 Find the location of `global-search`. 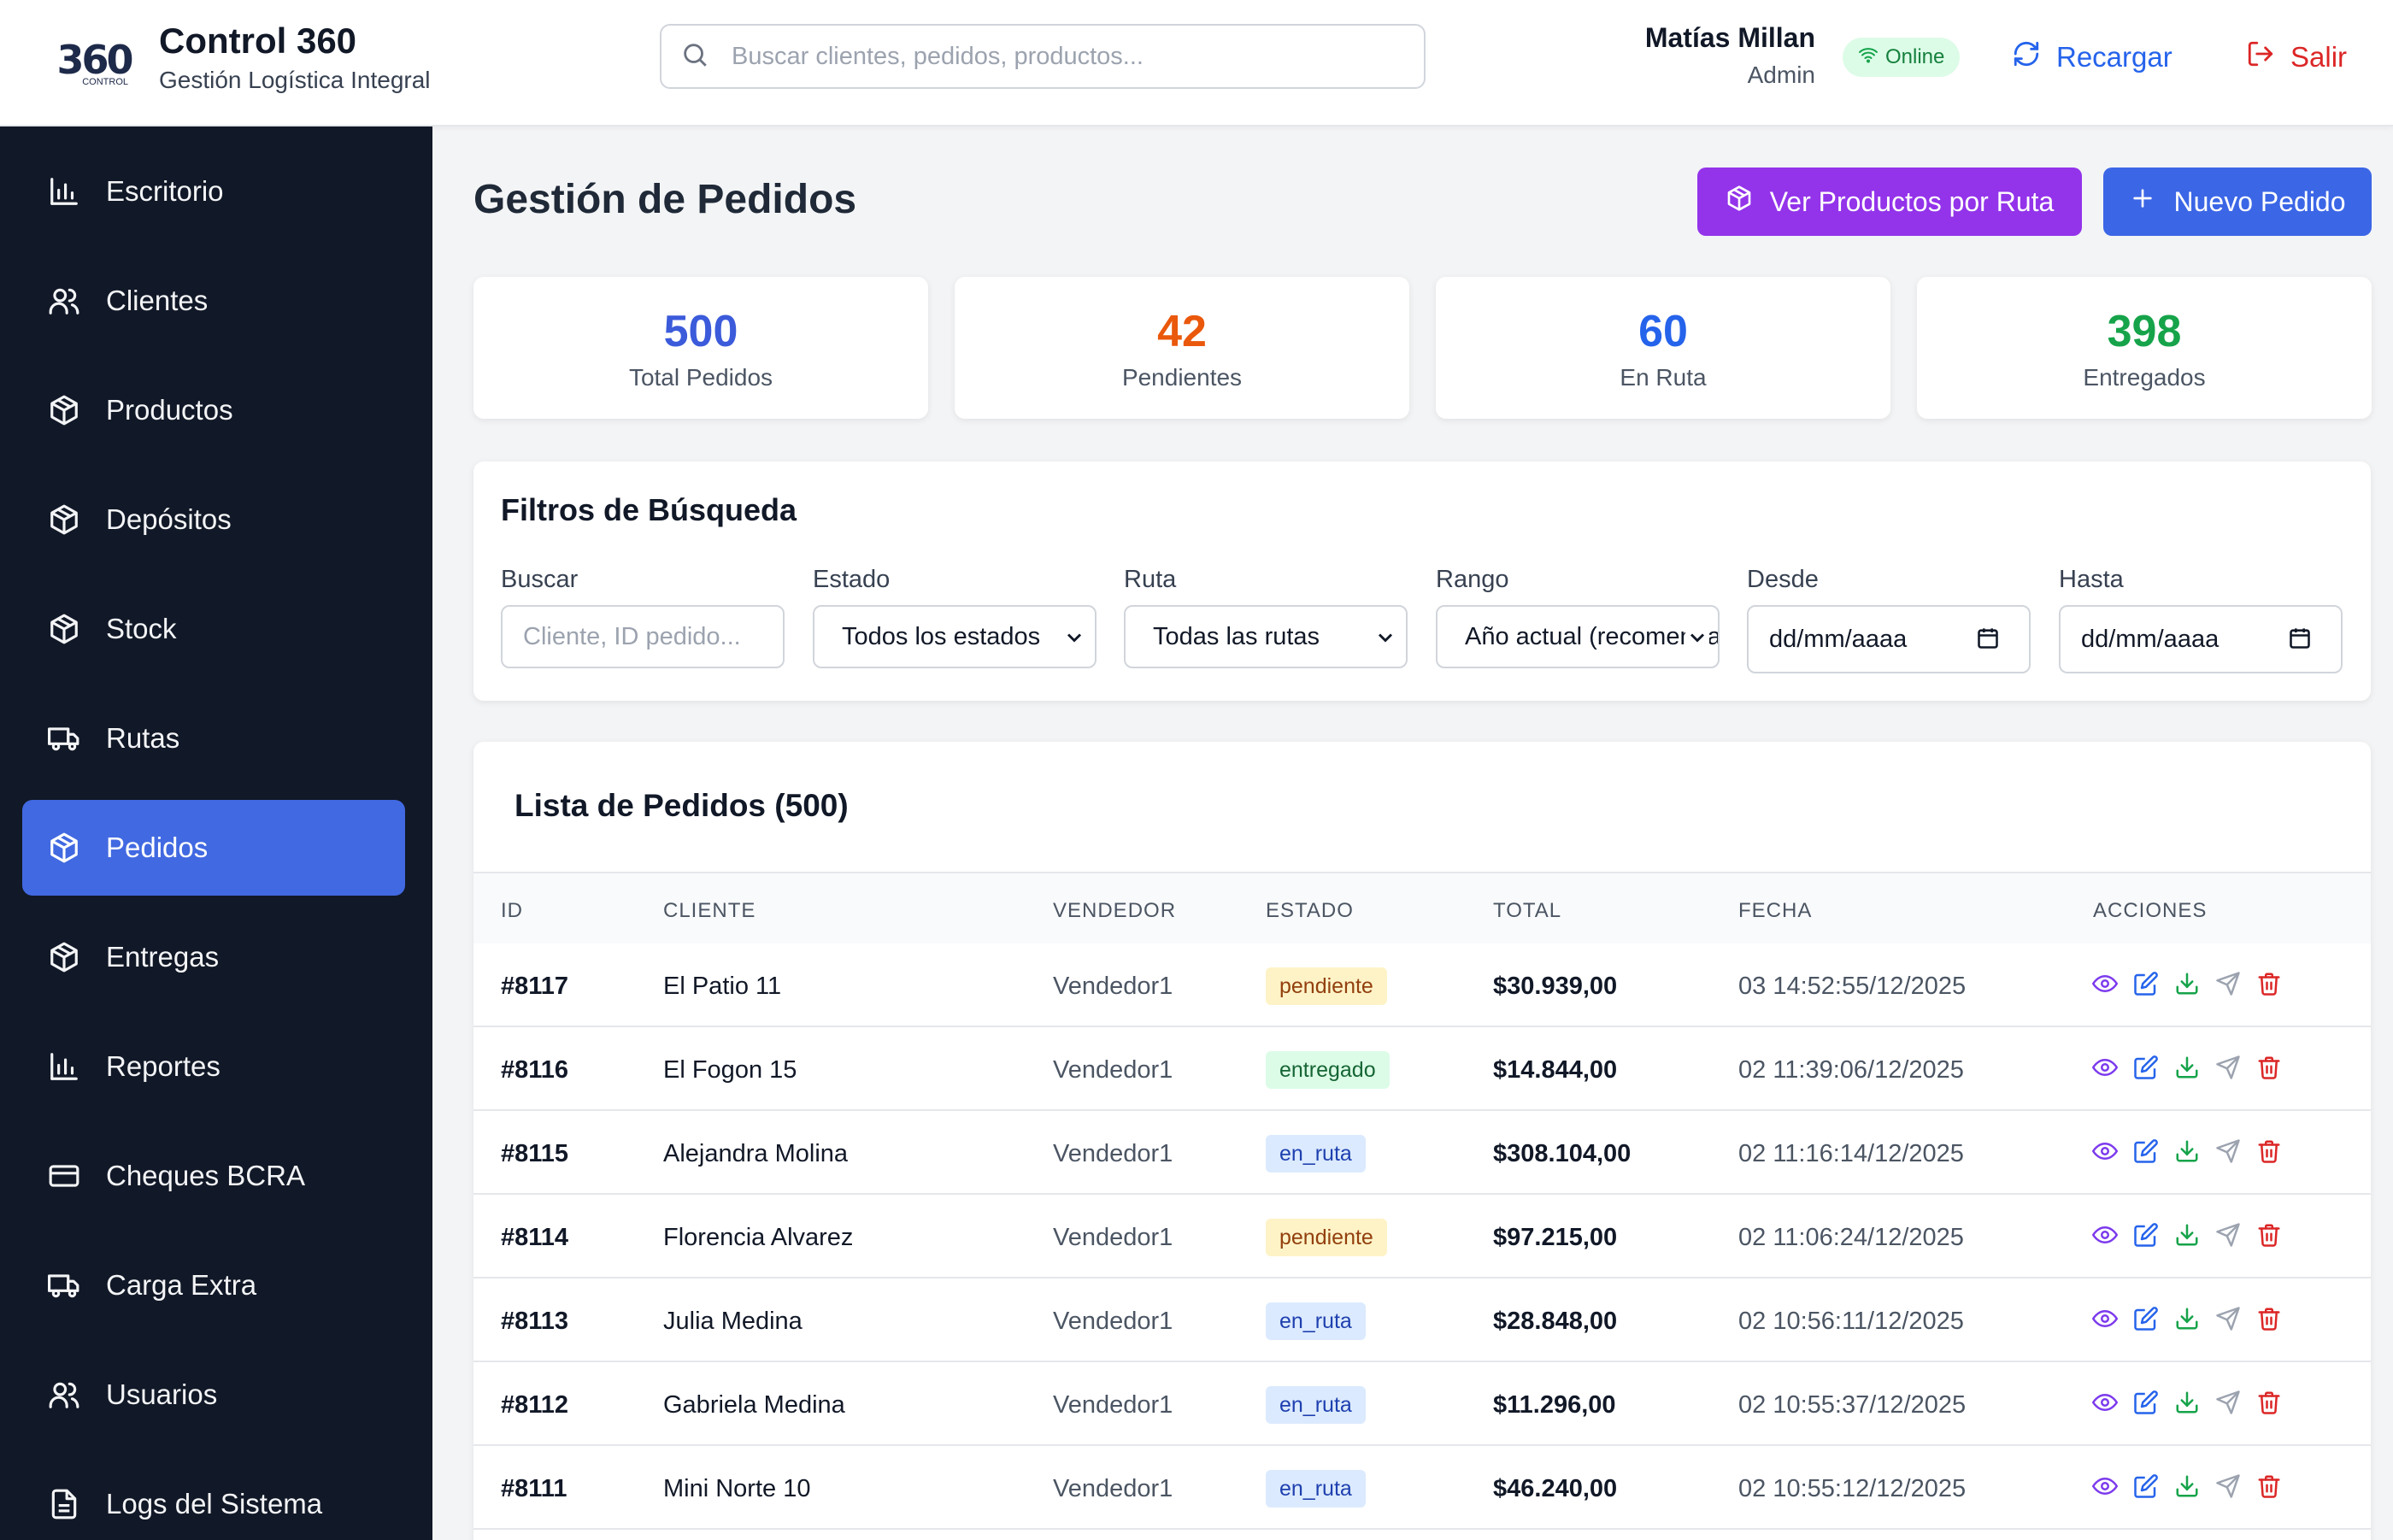

global-search is located at coordinates (1043, 56).